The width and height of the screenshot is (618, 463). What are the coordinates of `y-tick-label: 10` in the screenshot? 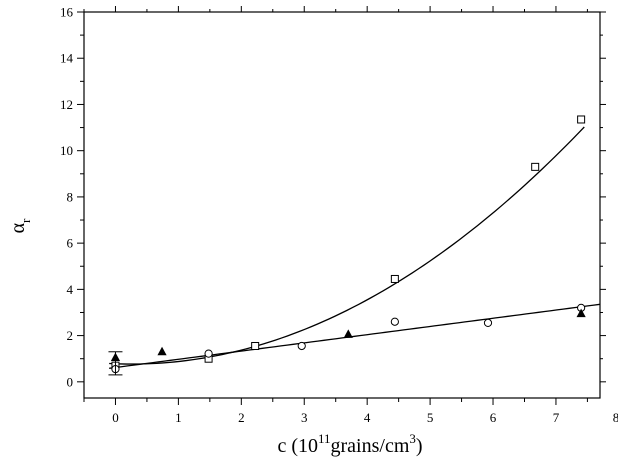 It's located at (66, 150).